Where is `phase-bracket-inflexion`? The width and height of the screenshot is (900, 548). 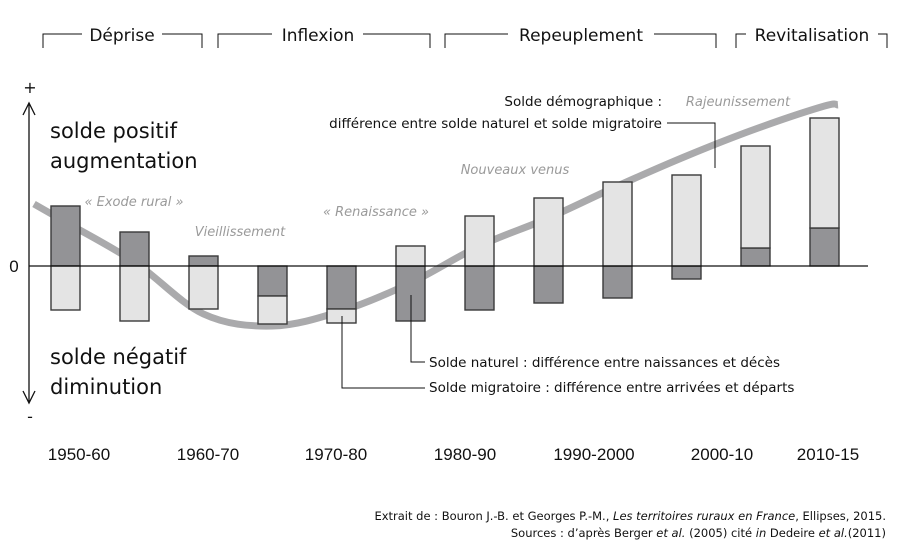
phase-bracket-inflexion is located at coordinates (324, 40).